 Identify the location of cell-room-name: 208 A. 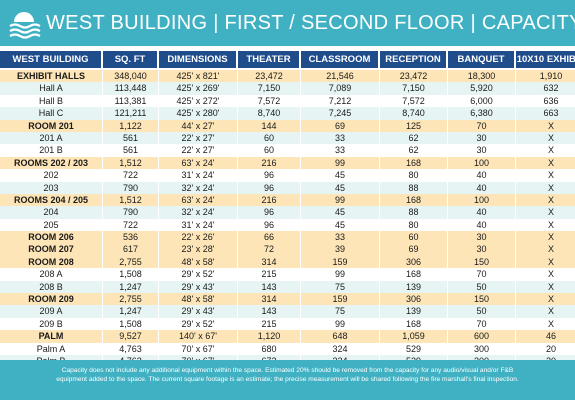
(51, 274).